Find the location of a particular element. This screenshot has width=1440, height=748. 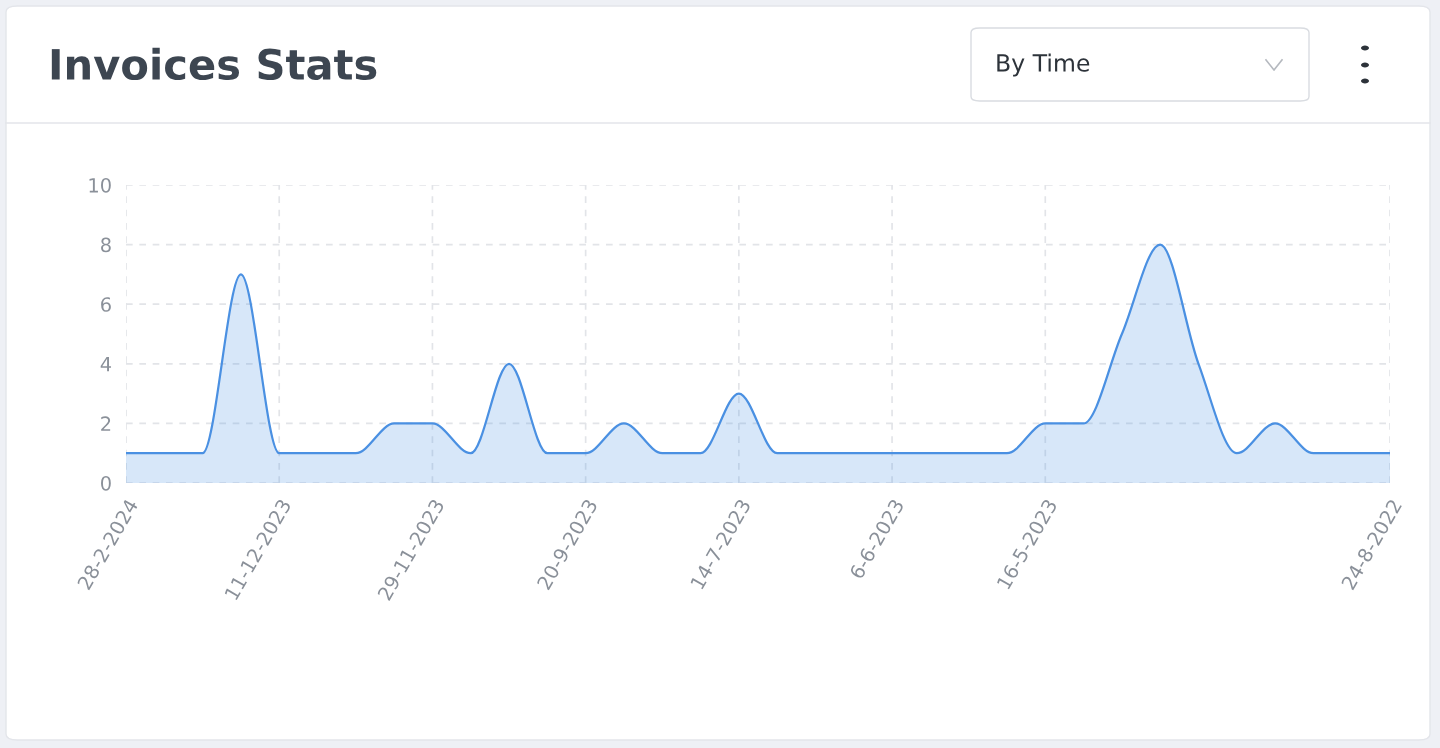

y-tick-label: 10 is located at coordinates (100, 185).